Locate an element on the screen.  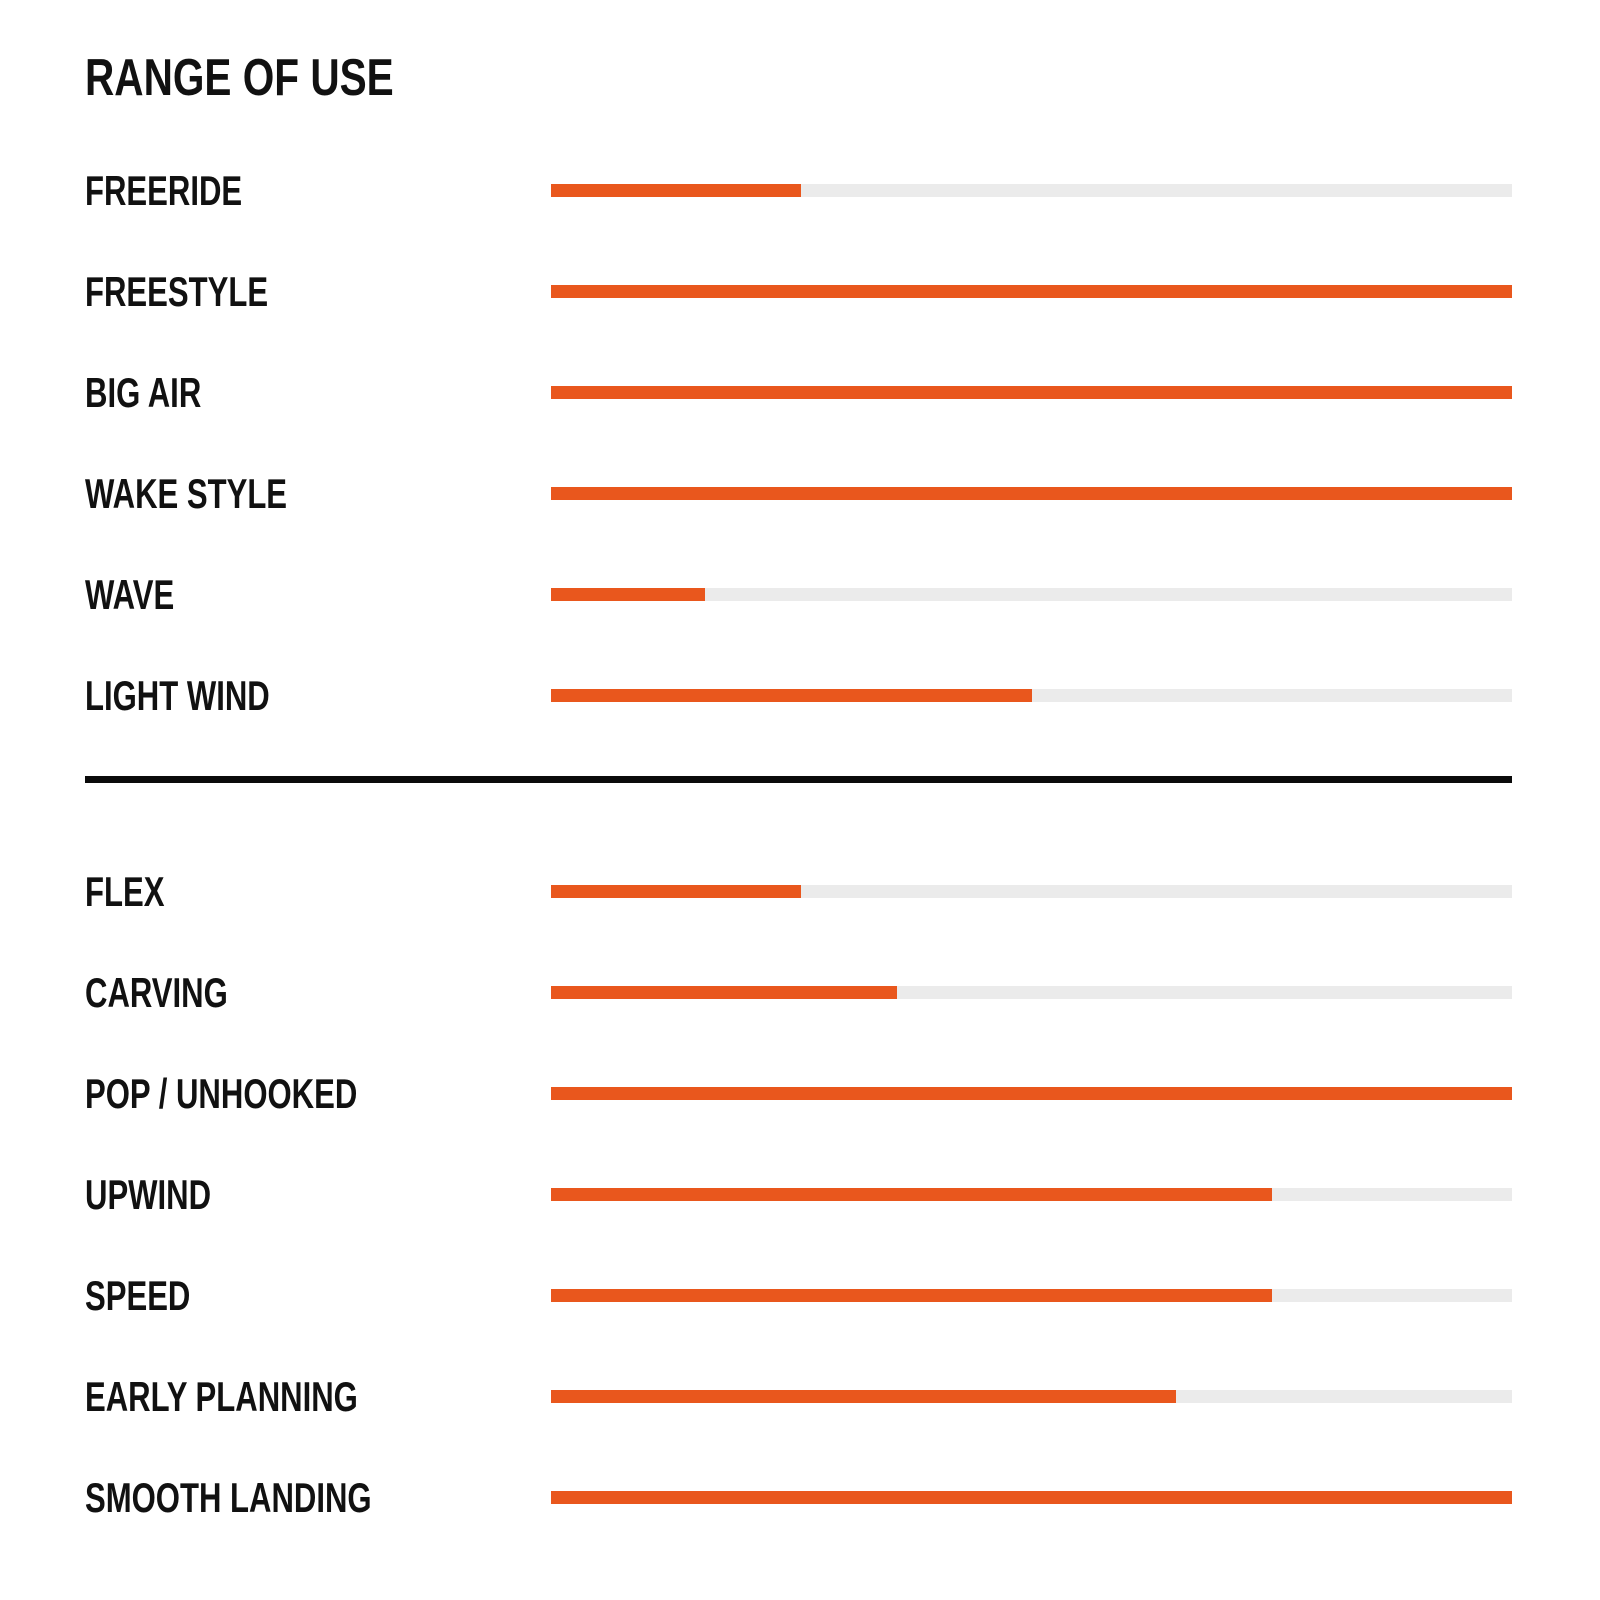
row-label: FREESTYLE is located at coordinates (177, 291).